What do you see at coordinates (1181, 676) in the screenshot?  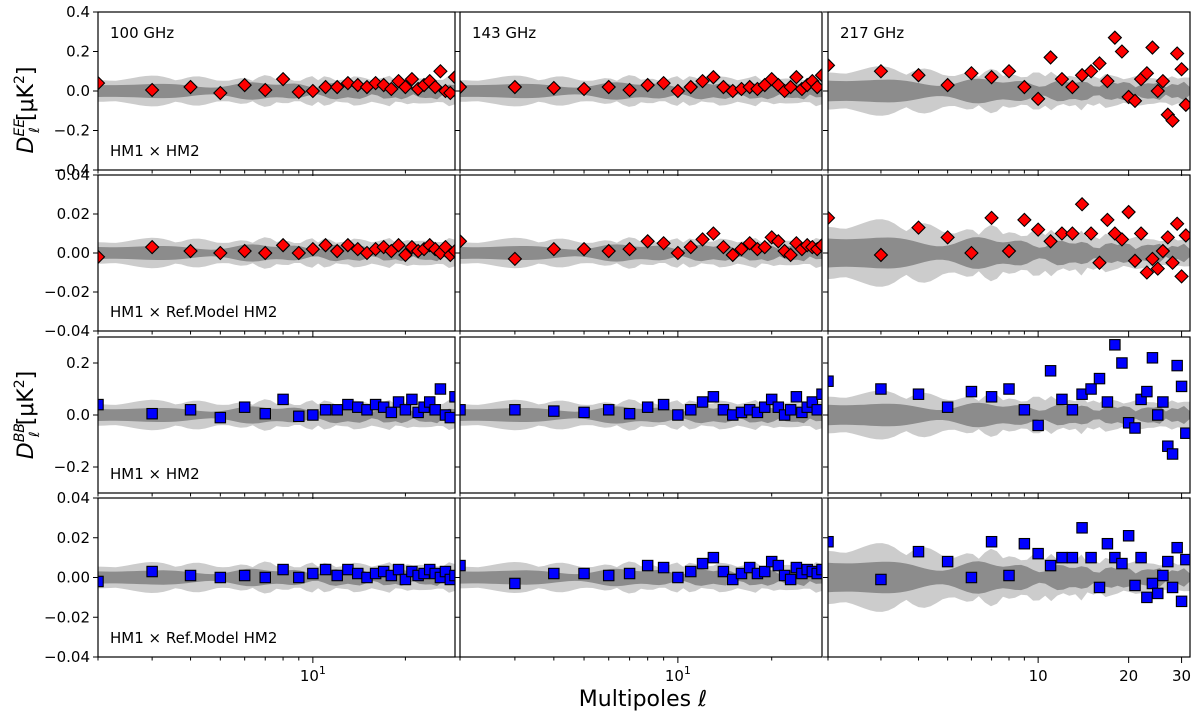 I see `x-tick-label: 30` at bounding box center [1181, 676].